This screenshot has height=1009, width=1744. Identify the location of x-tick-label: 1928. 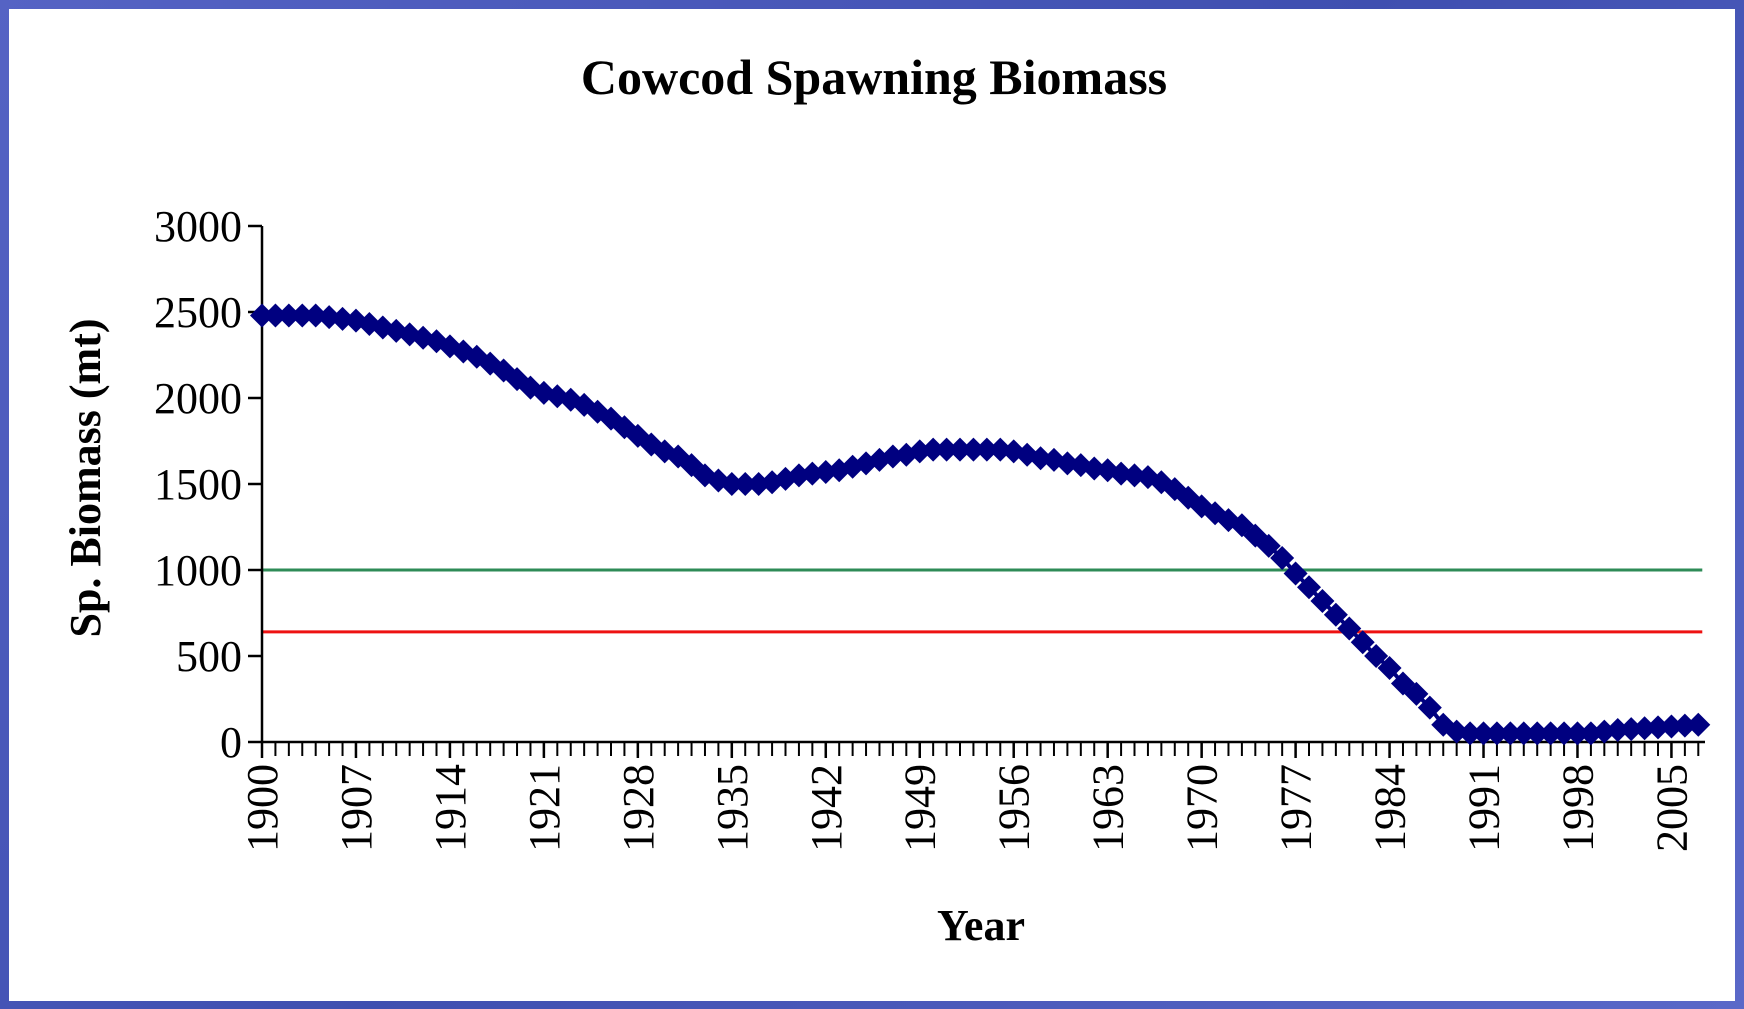
(638, 808).